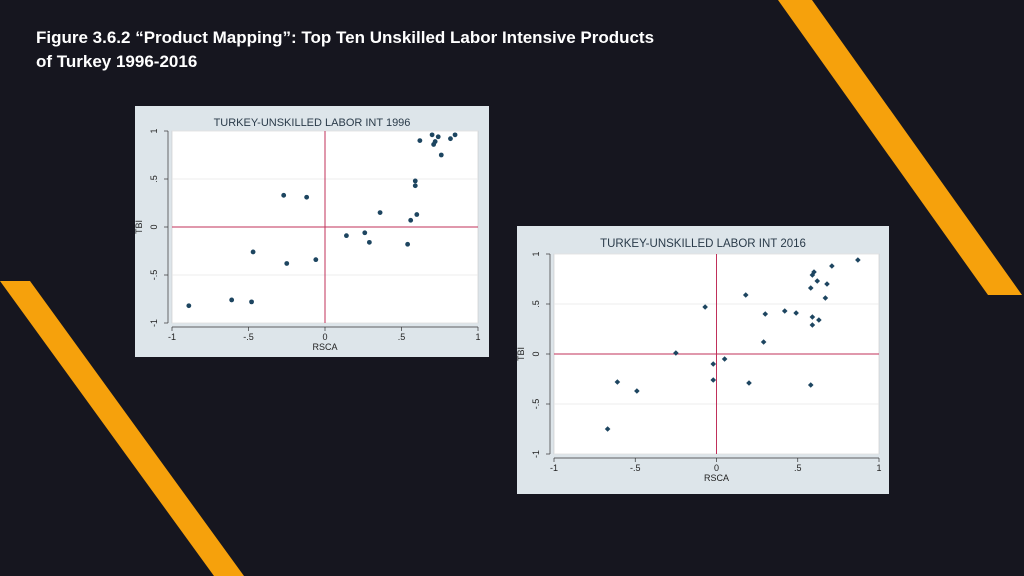 The image size is (1024, 576). What do you see at coordinates (117, 61) in the screenshot?
I see `figure-title-line-2: of Turkey 1996-2016` at bounding box center [117, 61].